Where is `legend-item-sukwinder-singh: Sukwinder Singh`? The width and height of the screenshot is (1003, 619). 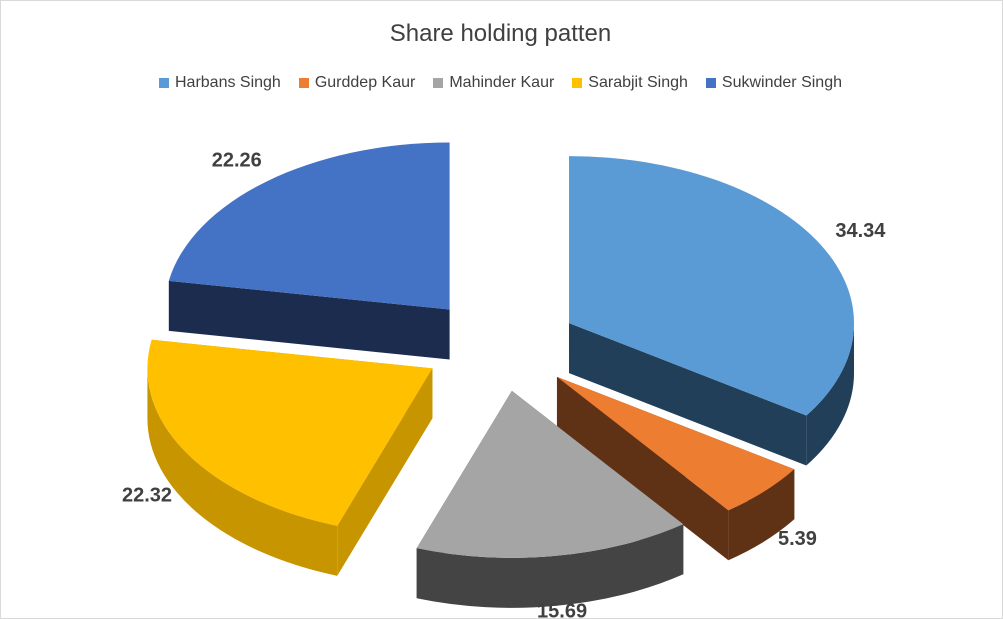
legend-item-sukwinder-singh: Sukwinder Singh is located at coordinates (773, 83).